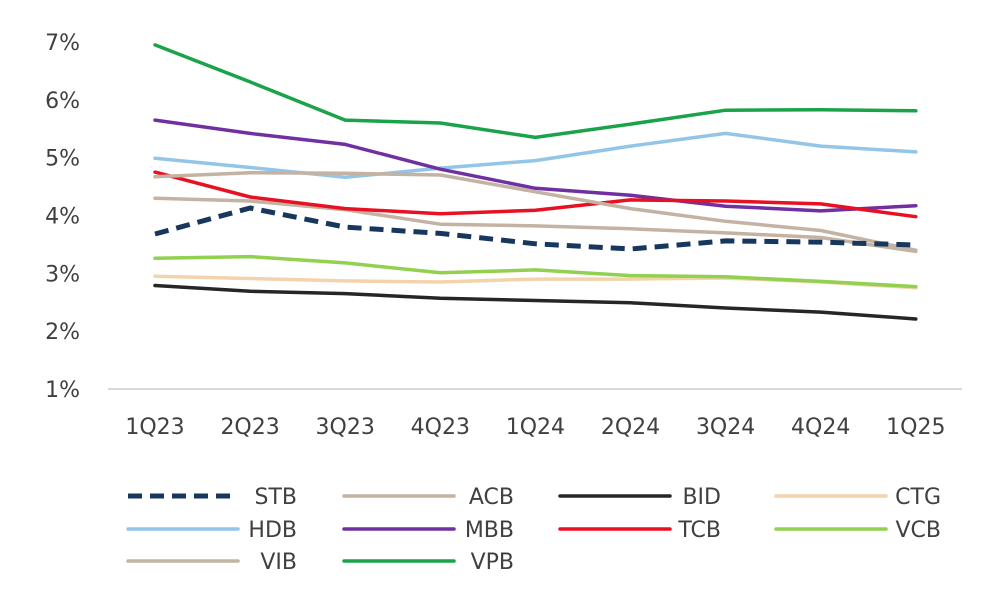 This screenshot has width=1000, height=597. What do you see at coordinates (62, 332) in the screenshot?
I see `y-tick-label: 2%` at bounding box center [62, 332].